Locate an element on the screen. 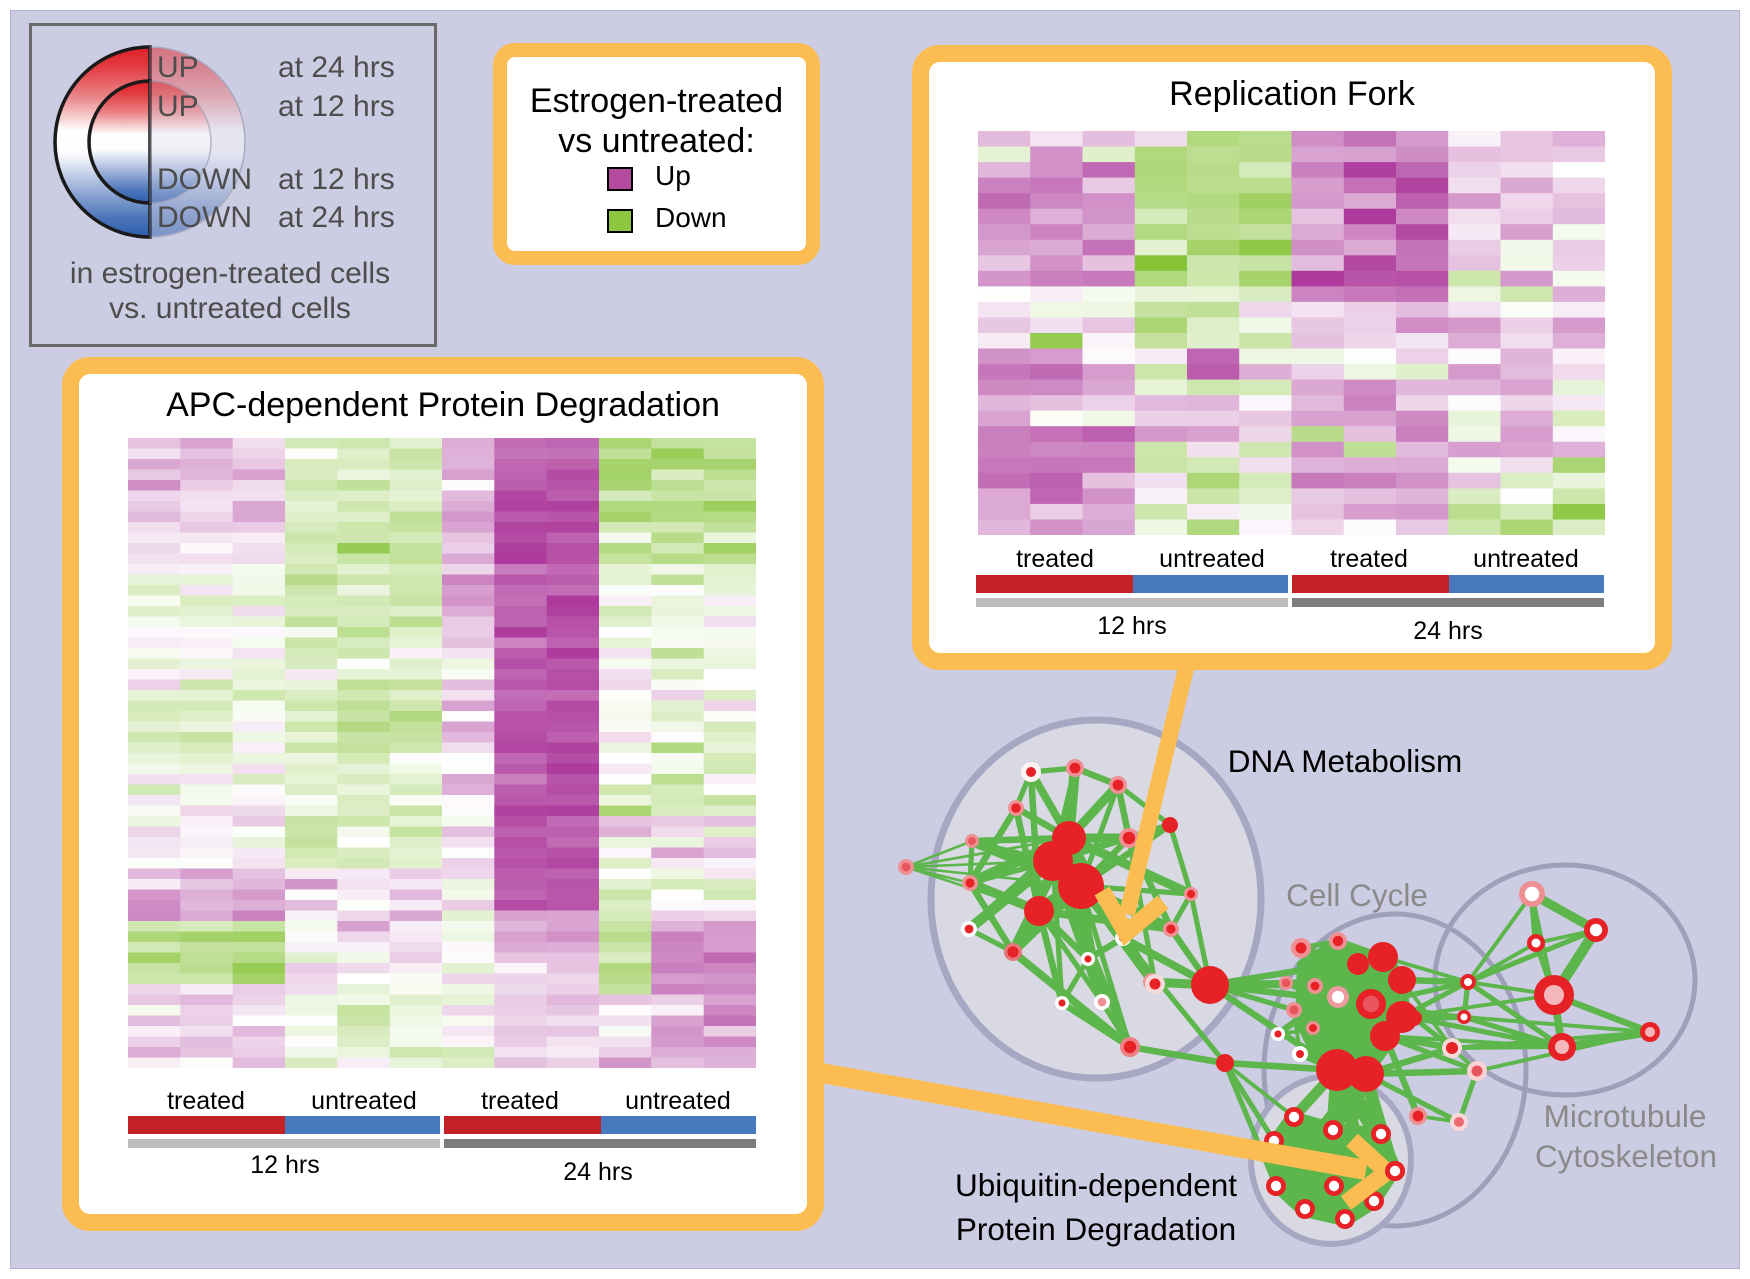 The image size is (1750, 1279). svg-text: Cytoskeleton is located at coordinates (1626, 1156).